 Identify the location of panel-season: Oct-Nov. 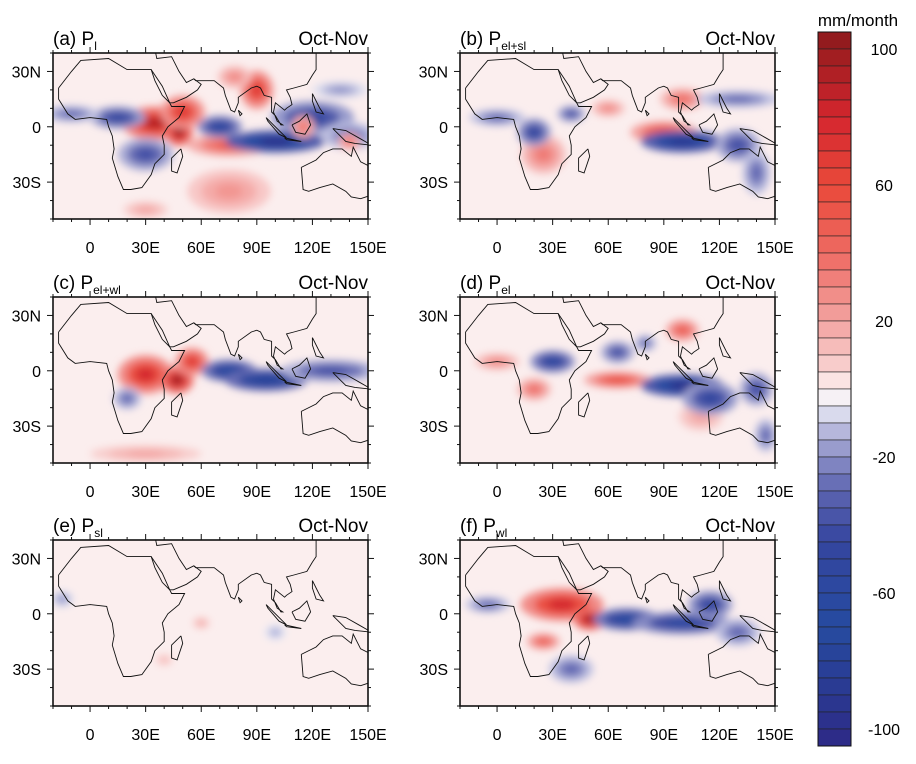
(333, 526).